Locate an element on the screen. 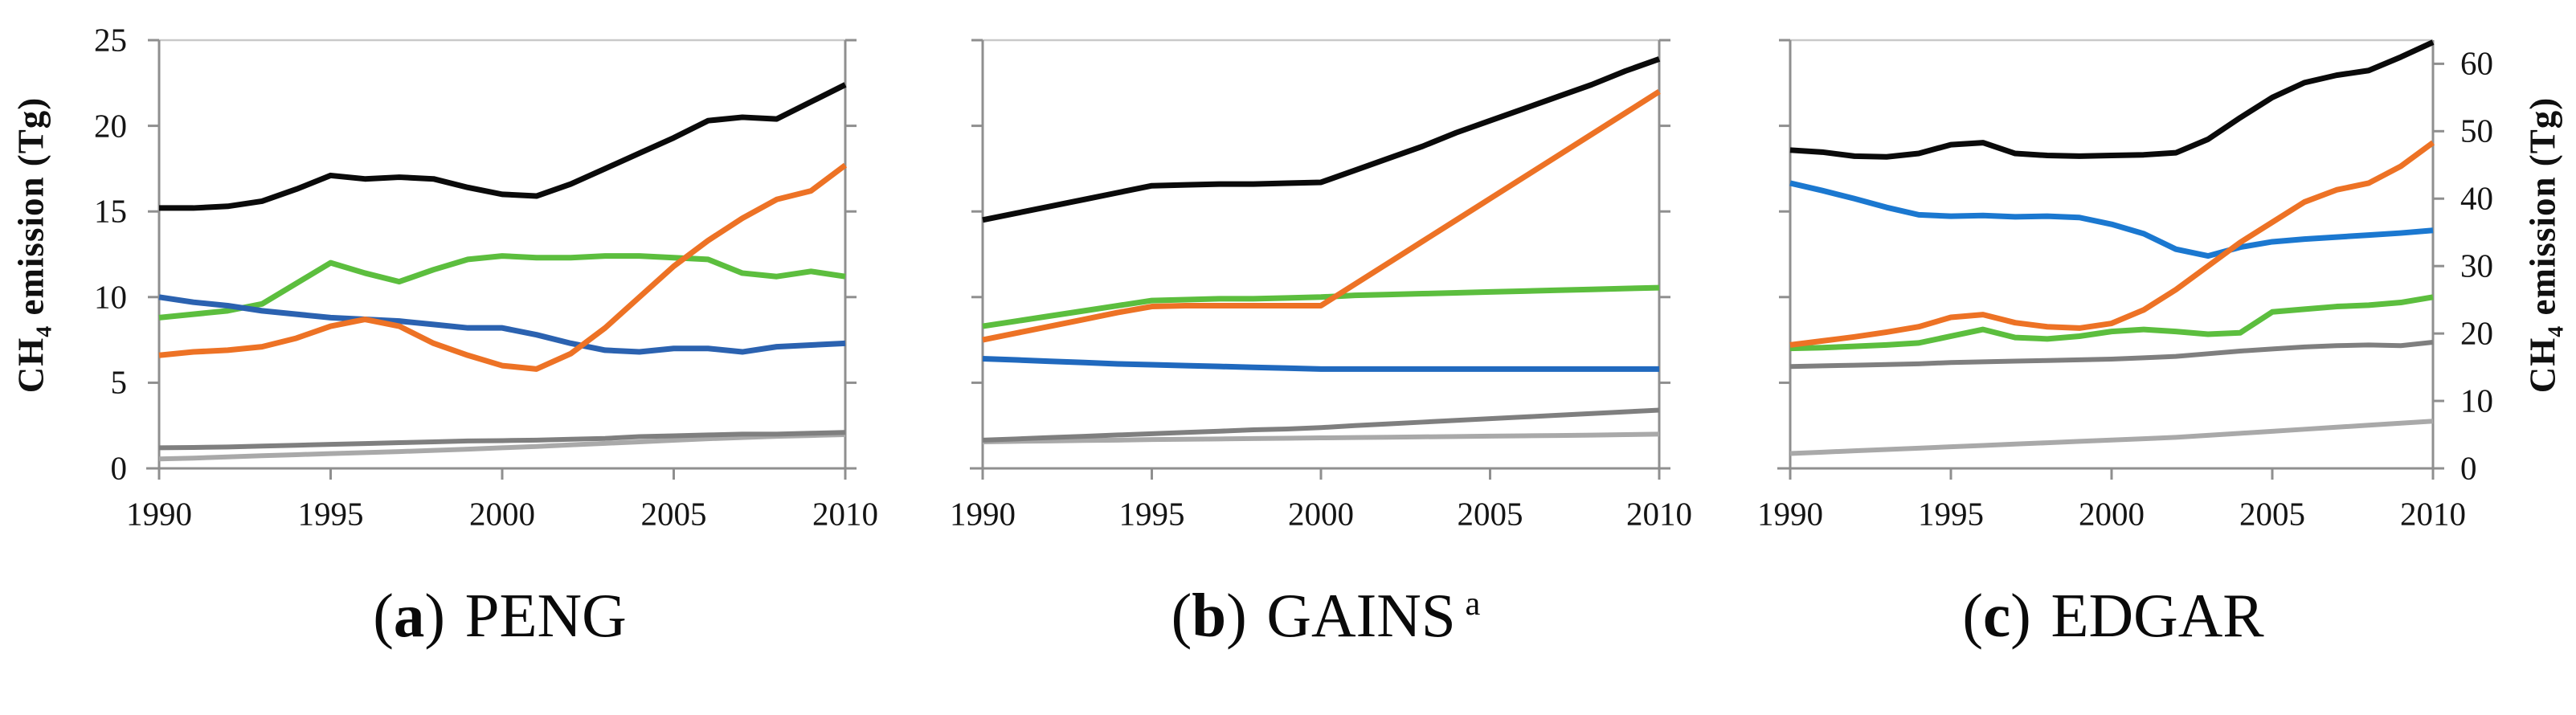  gains-series-gray-light is located at coordinates (1321, 437).